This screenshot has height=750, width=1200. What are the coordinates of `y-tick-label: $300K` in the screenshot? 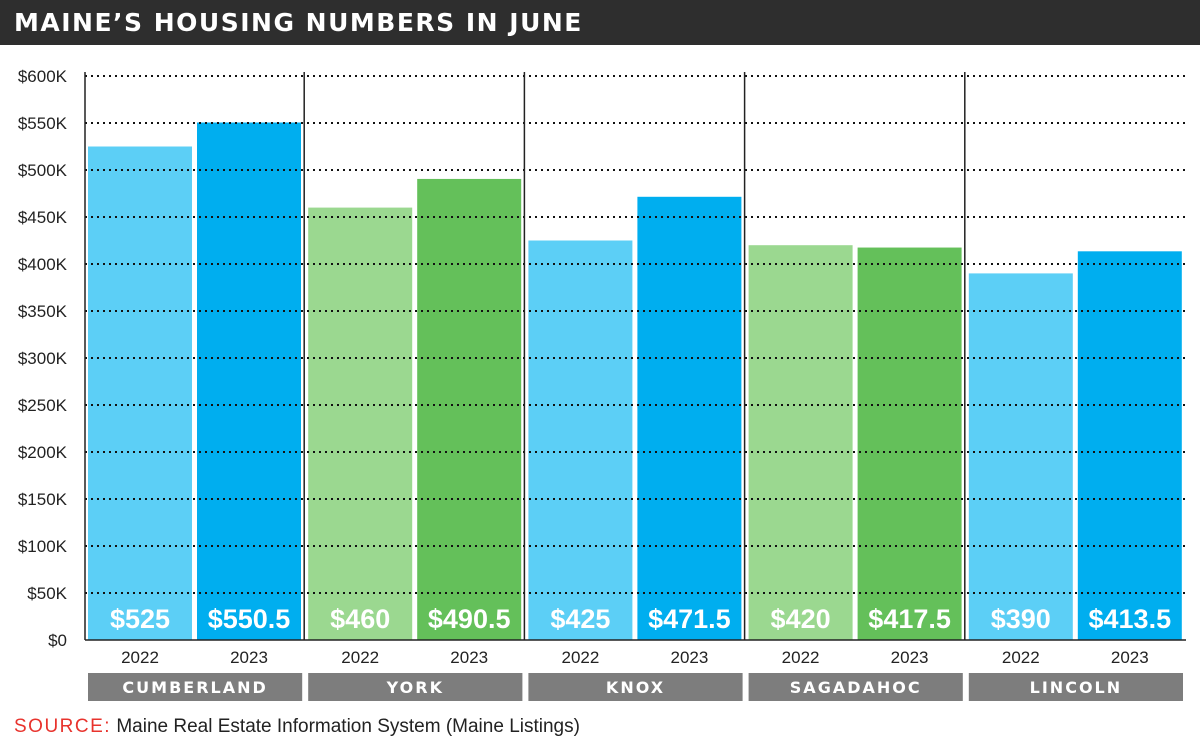 It's located at (43, 358).